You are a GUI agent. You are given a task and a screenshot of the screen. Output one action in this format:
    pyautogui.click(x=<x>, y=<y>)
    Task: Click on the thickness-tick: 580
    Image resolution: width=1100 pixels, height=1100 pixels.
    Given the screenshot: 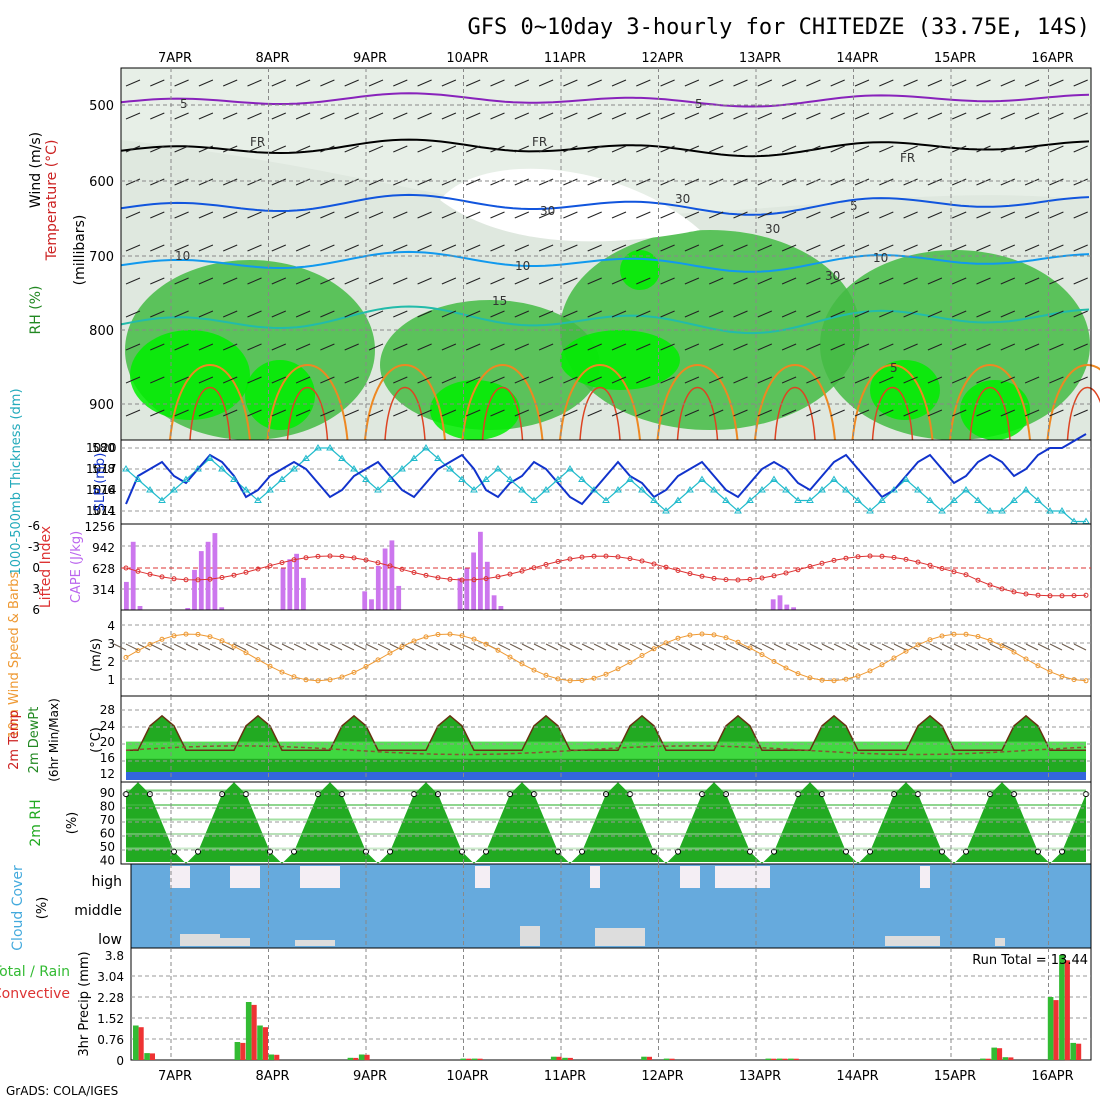 What is the action you would take?
    pyautogui.click(x=103, y=448)
    